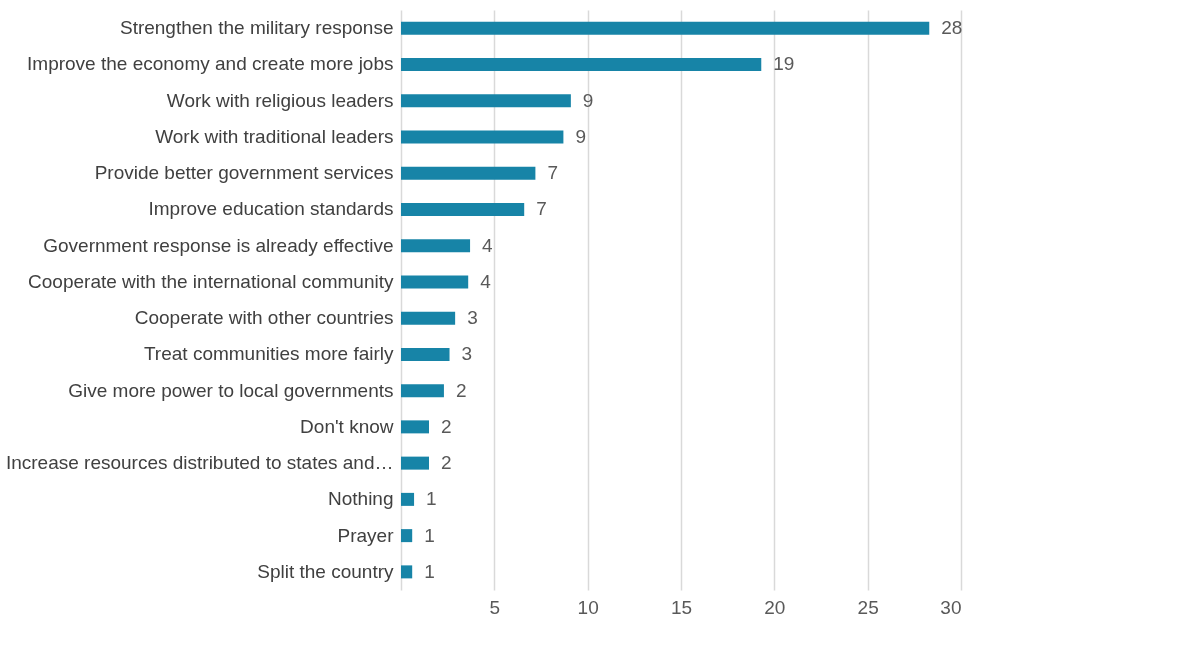 This screenshot has height=661, width=1189. Describe the element at coordinates (268, 354) in the screenshot. I see `y-tick-label: Treat communities more fairly` at that location.